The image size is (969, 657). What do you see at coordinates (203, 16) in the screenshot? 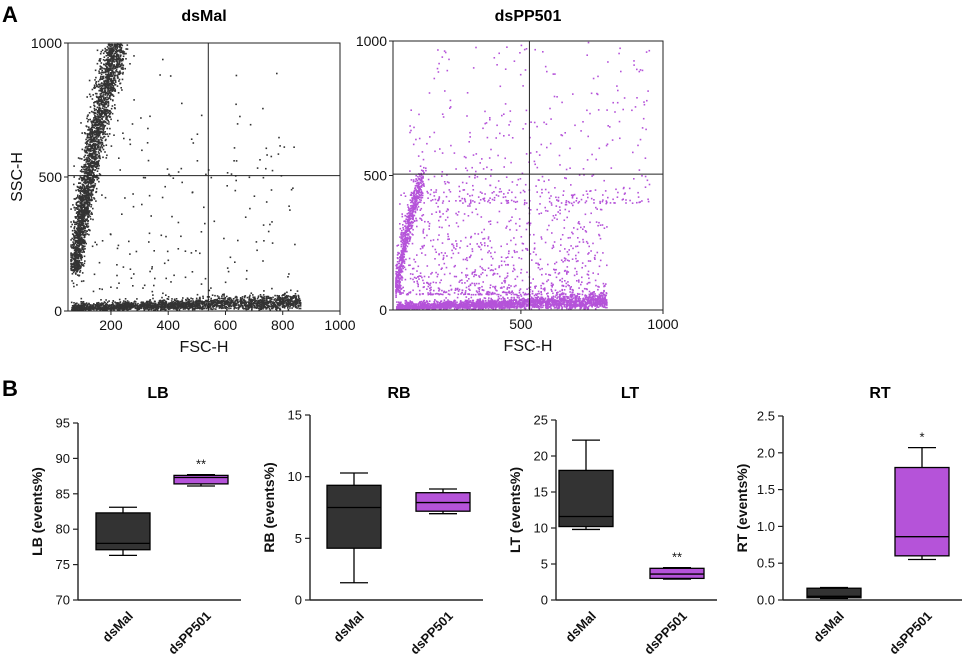
I see `chart-title: dsMal` at bounding box center [203, 16].